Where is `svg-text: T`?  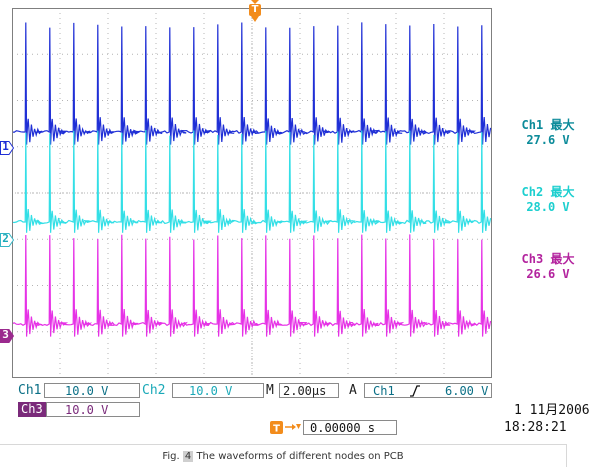 svg-text: T is located at coordinates (276, 429).